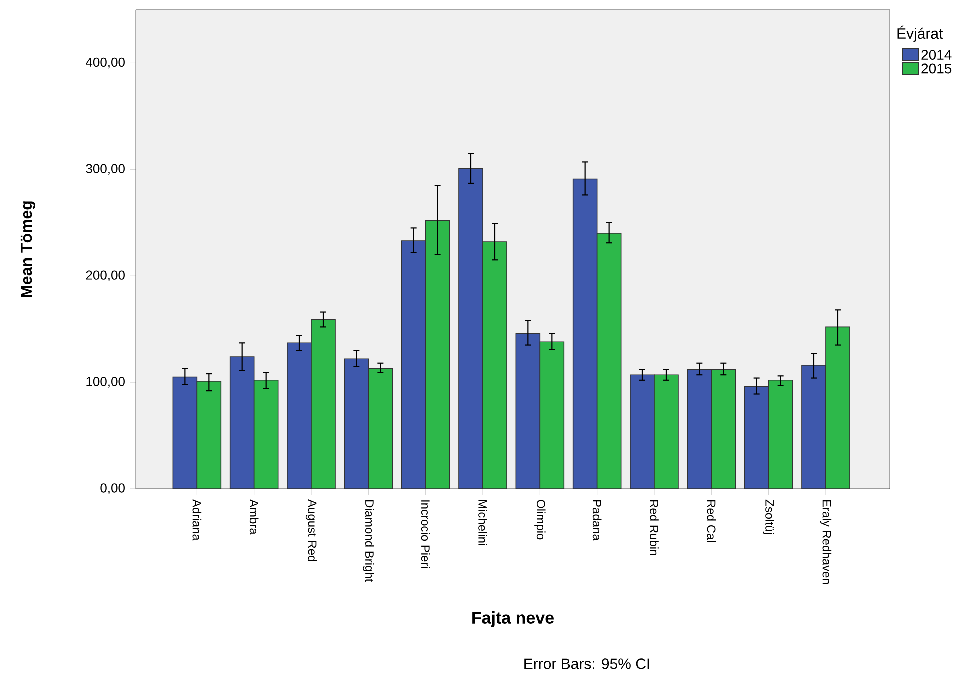  I want to click on x-tick-label: Incrocio Pieri, so click(425, 534).